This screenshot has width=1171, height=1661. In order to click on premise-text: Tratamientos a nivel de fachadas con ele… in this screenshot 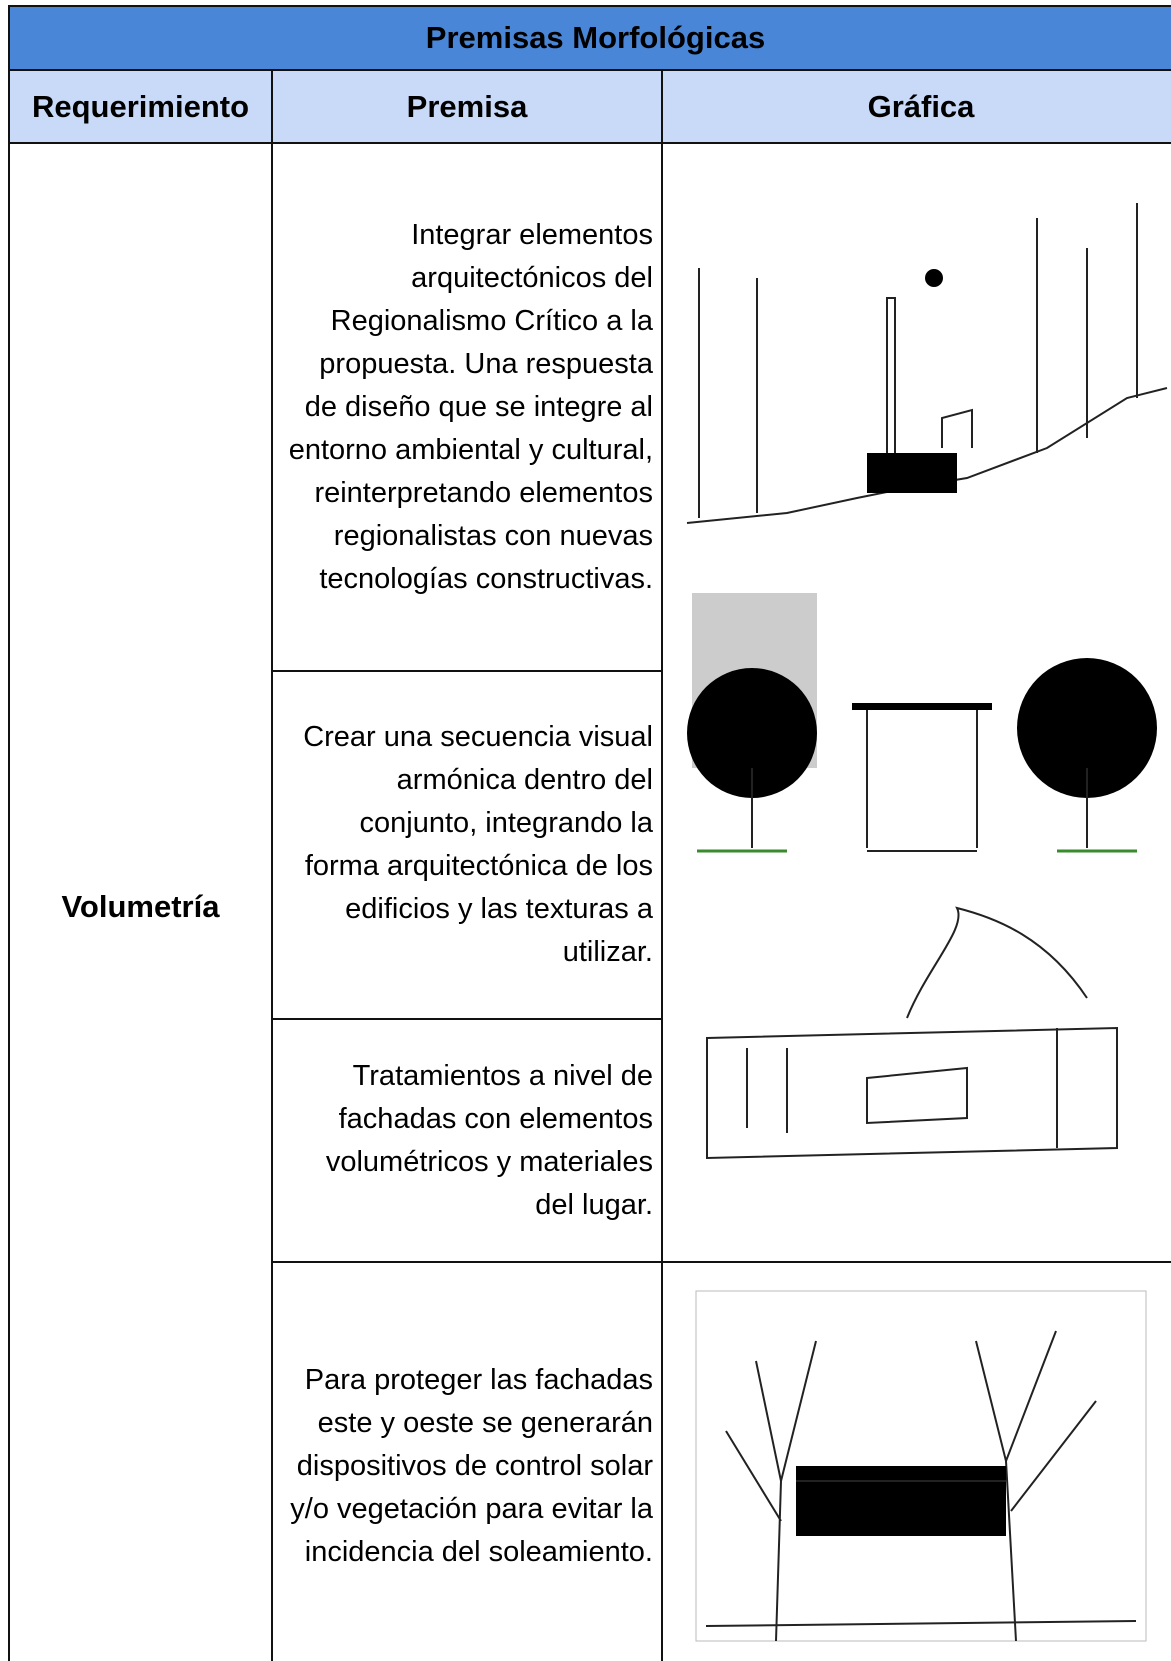, I will do `click(489, 1140)`.